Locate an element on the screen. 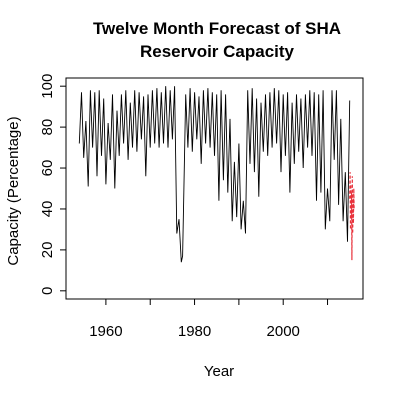 The height and width of the screenshot is (400, 403). x-axis: 1960 1980 2000 is located at coordinates (209, 319).